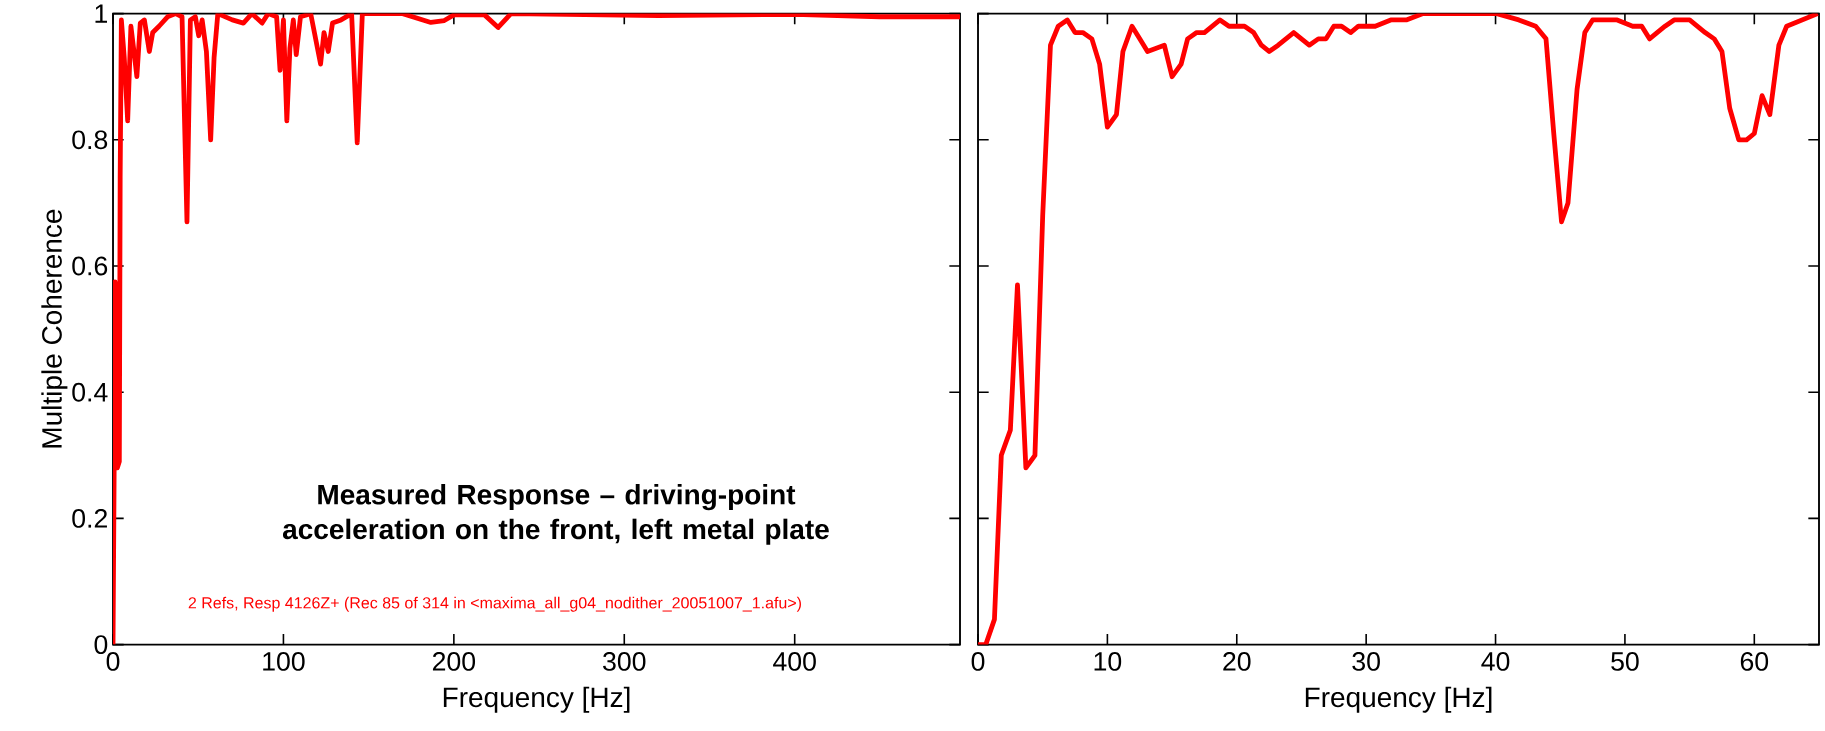 Image resolution: width=1825 pixels, height=731 pixels. I want to click on x-tick-label: 0, so click(978, 662).